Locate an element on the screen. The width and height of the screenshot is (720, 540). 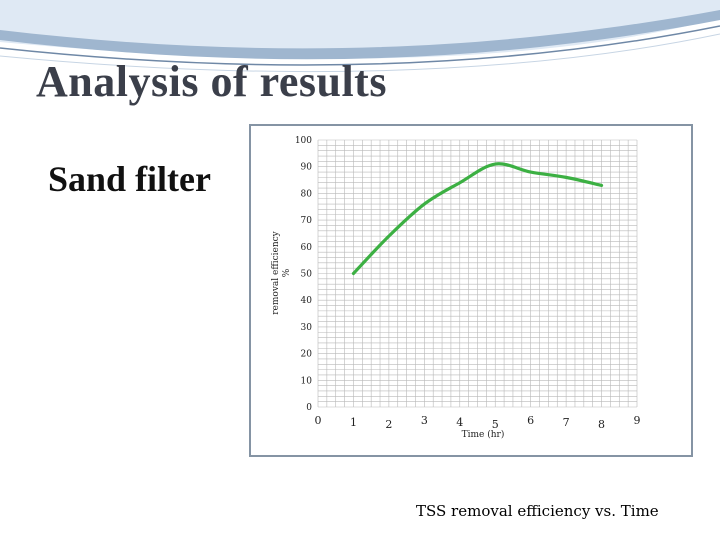
chart-caption: TSS removal efficiency vs. Time is located at coordinates (537, 511).